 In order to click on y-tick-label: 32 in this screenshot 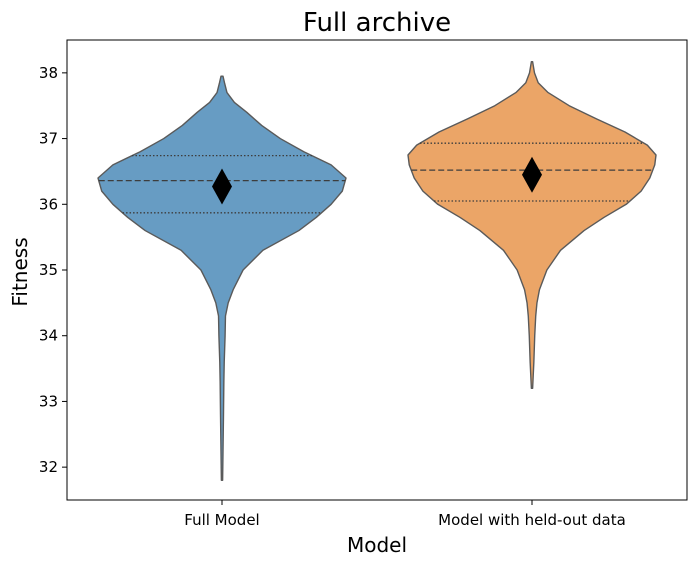, I will do `click(48, 467)`.